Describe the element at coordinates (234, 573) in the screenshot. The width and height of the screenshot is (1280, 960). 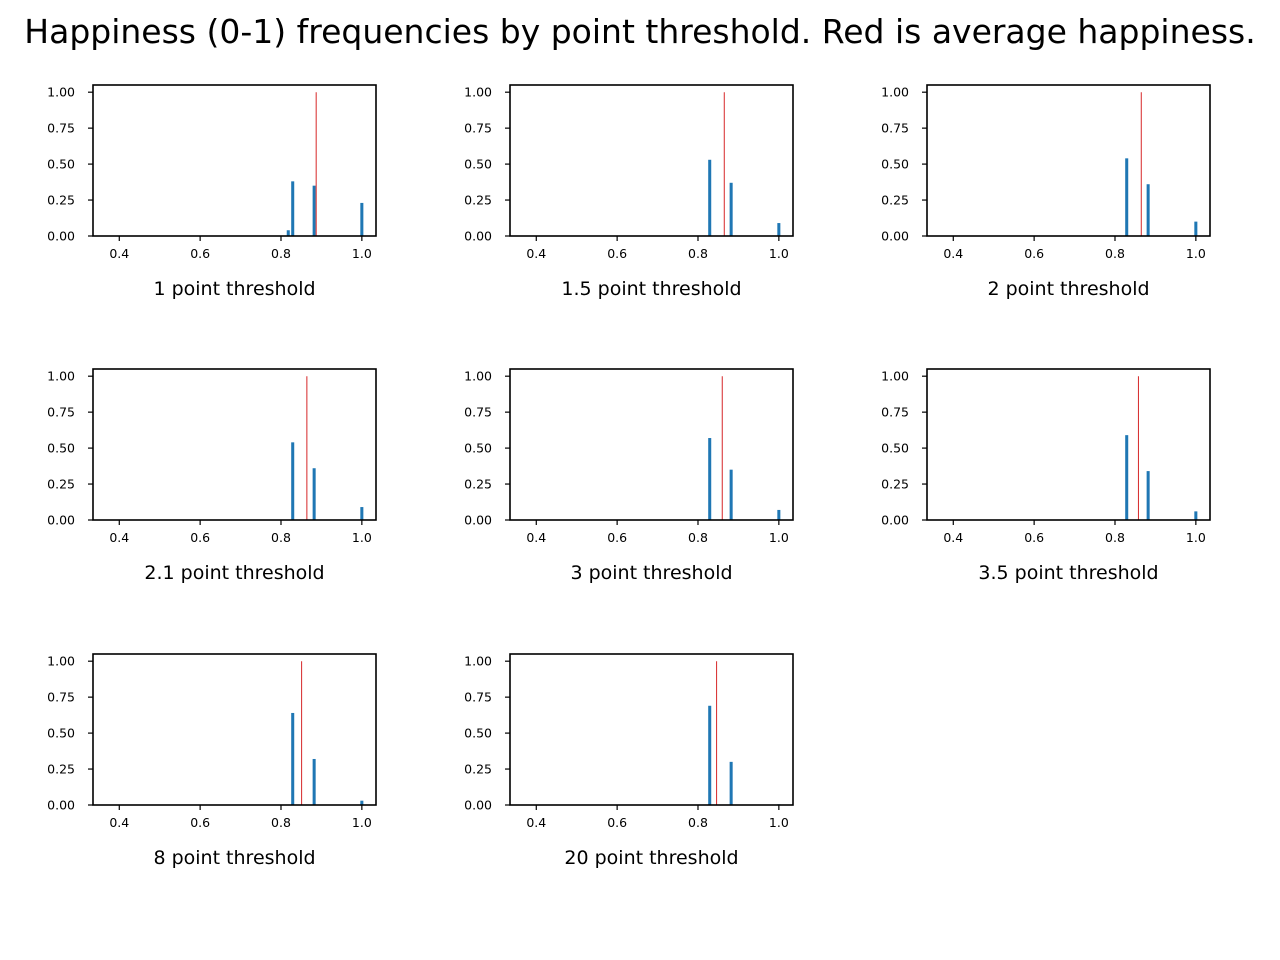
I see `x-axis-label: 2.1 point threshold` at that location.